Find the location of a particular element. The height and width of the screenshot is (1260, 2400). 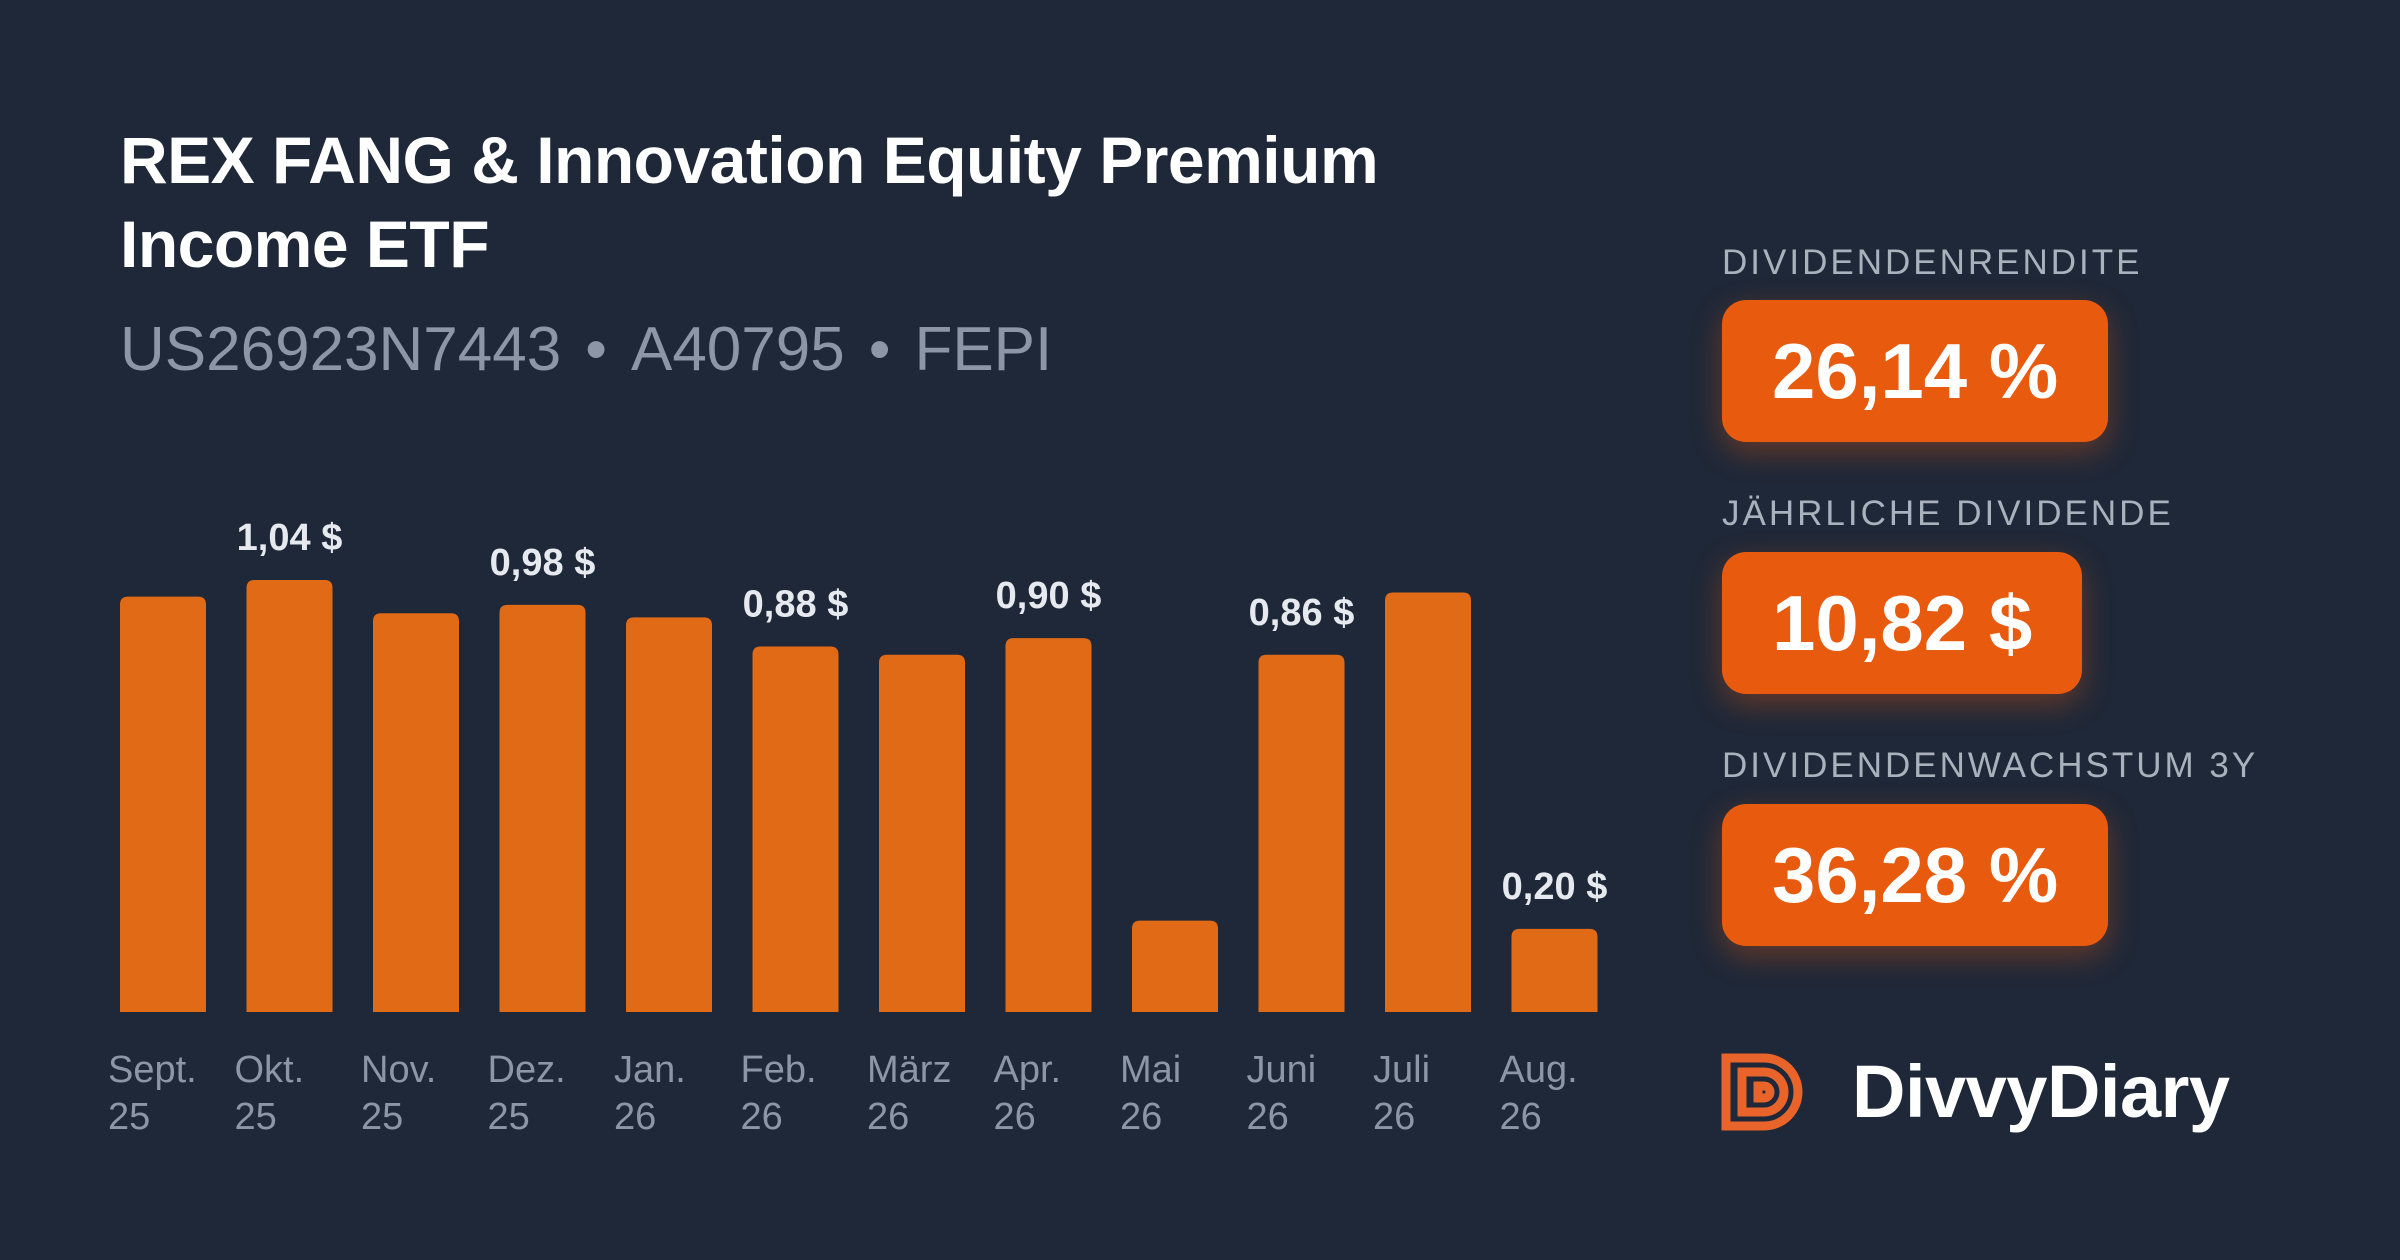

bar-value-label: 0,98 $ is located at coordinates (543, 563).